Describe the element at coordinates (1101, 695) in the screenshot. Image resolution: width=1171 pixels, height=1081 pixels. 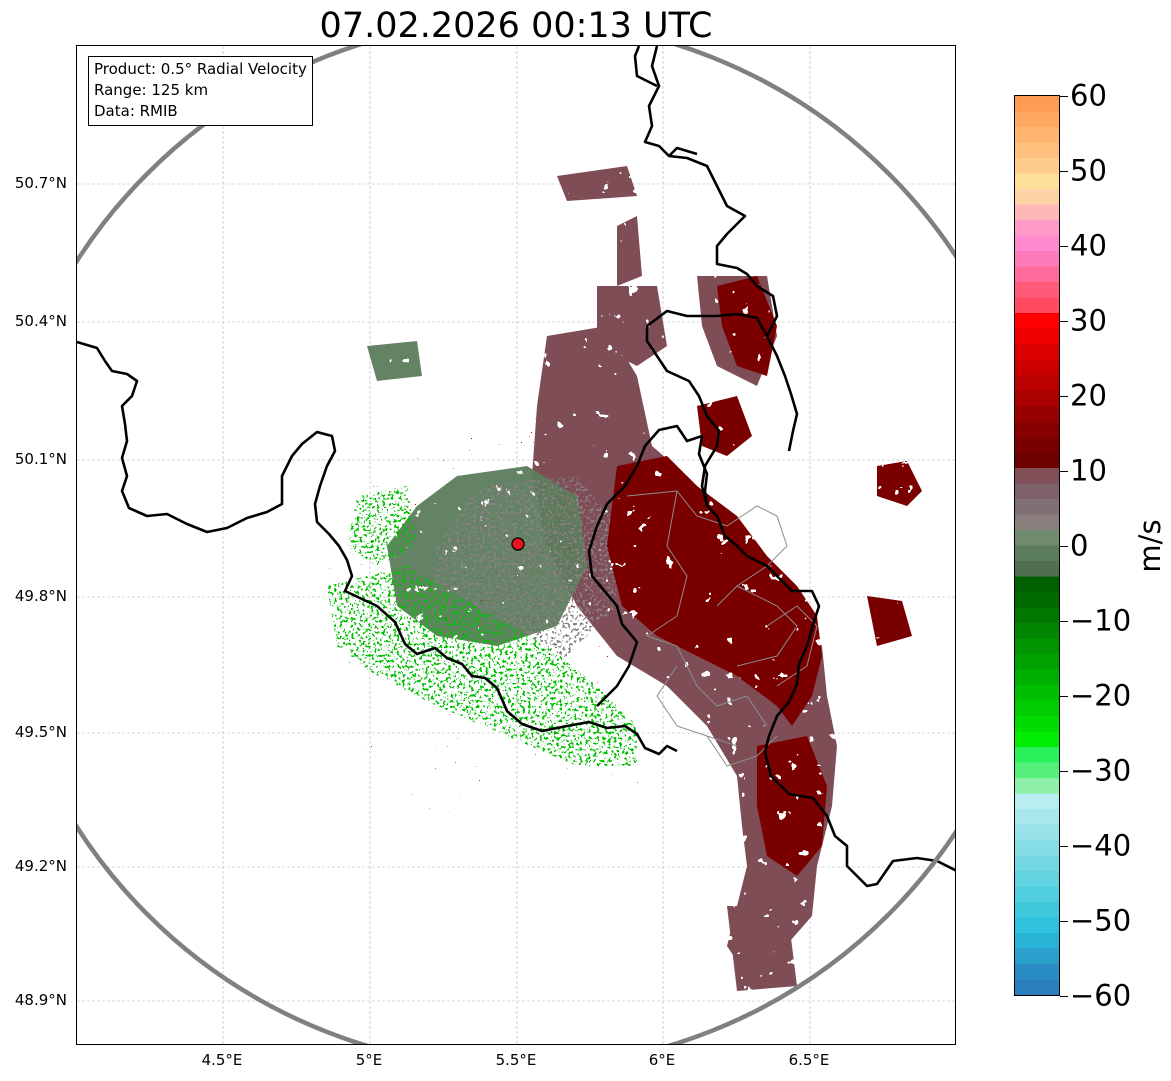
I see `colorbar-tick-label: −20` at that location.